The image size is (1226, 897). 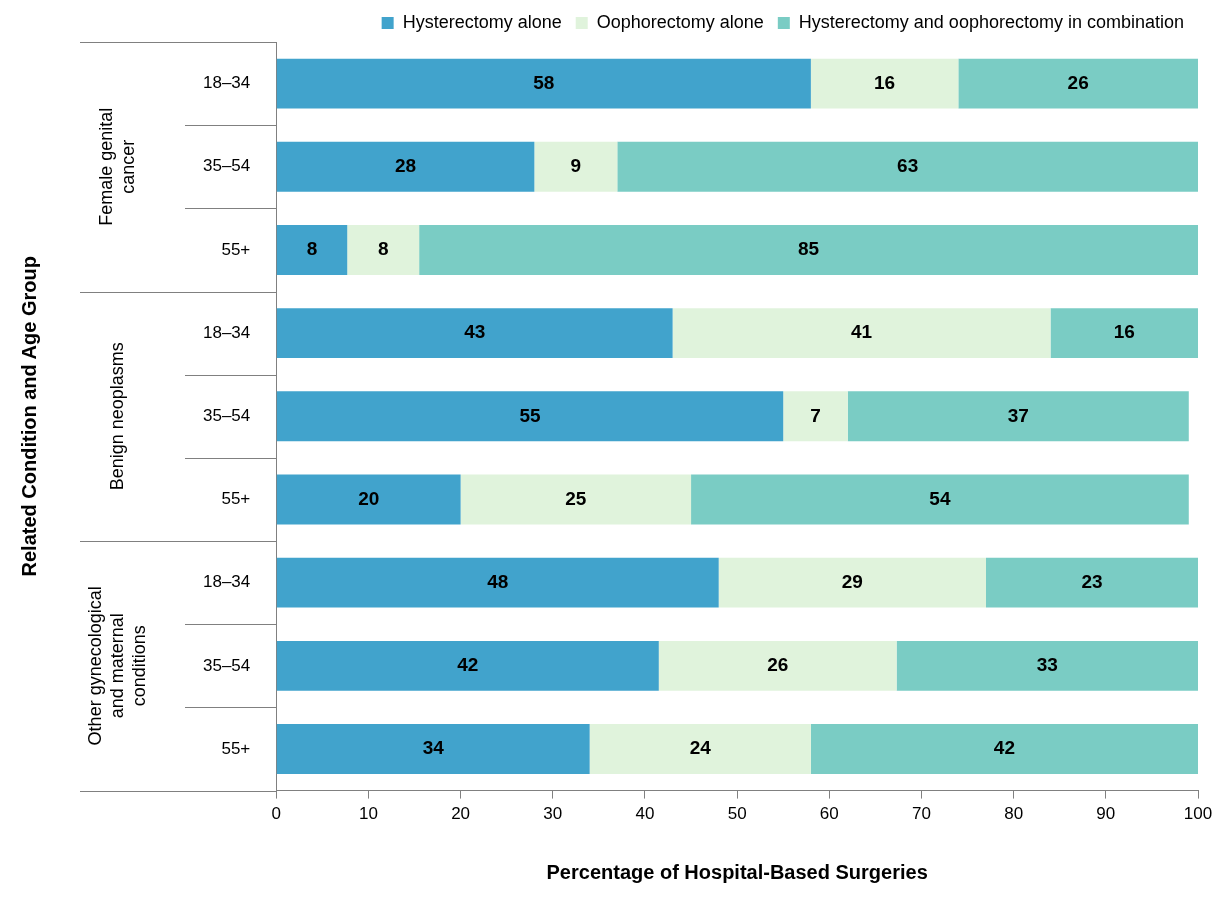 What do you see at coordinates (829, 814) in the screenshot?
I see `x-tick-label: 60` at bounding box center [829, 814].